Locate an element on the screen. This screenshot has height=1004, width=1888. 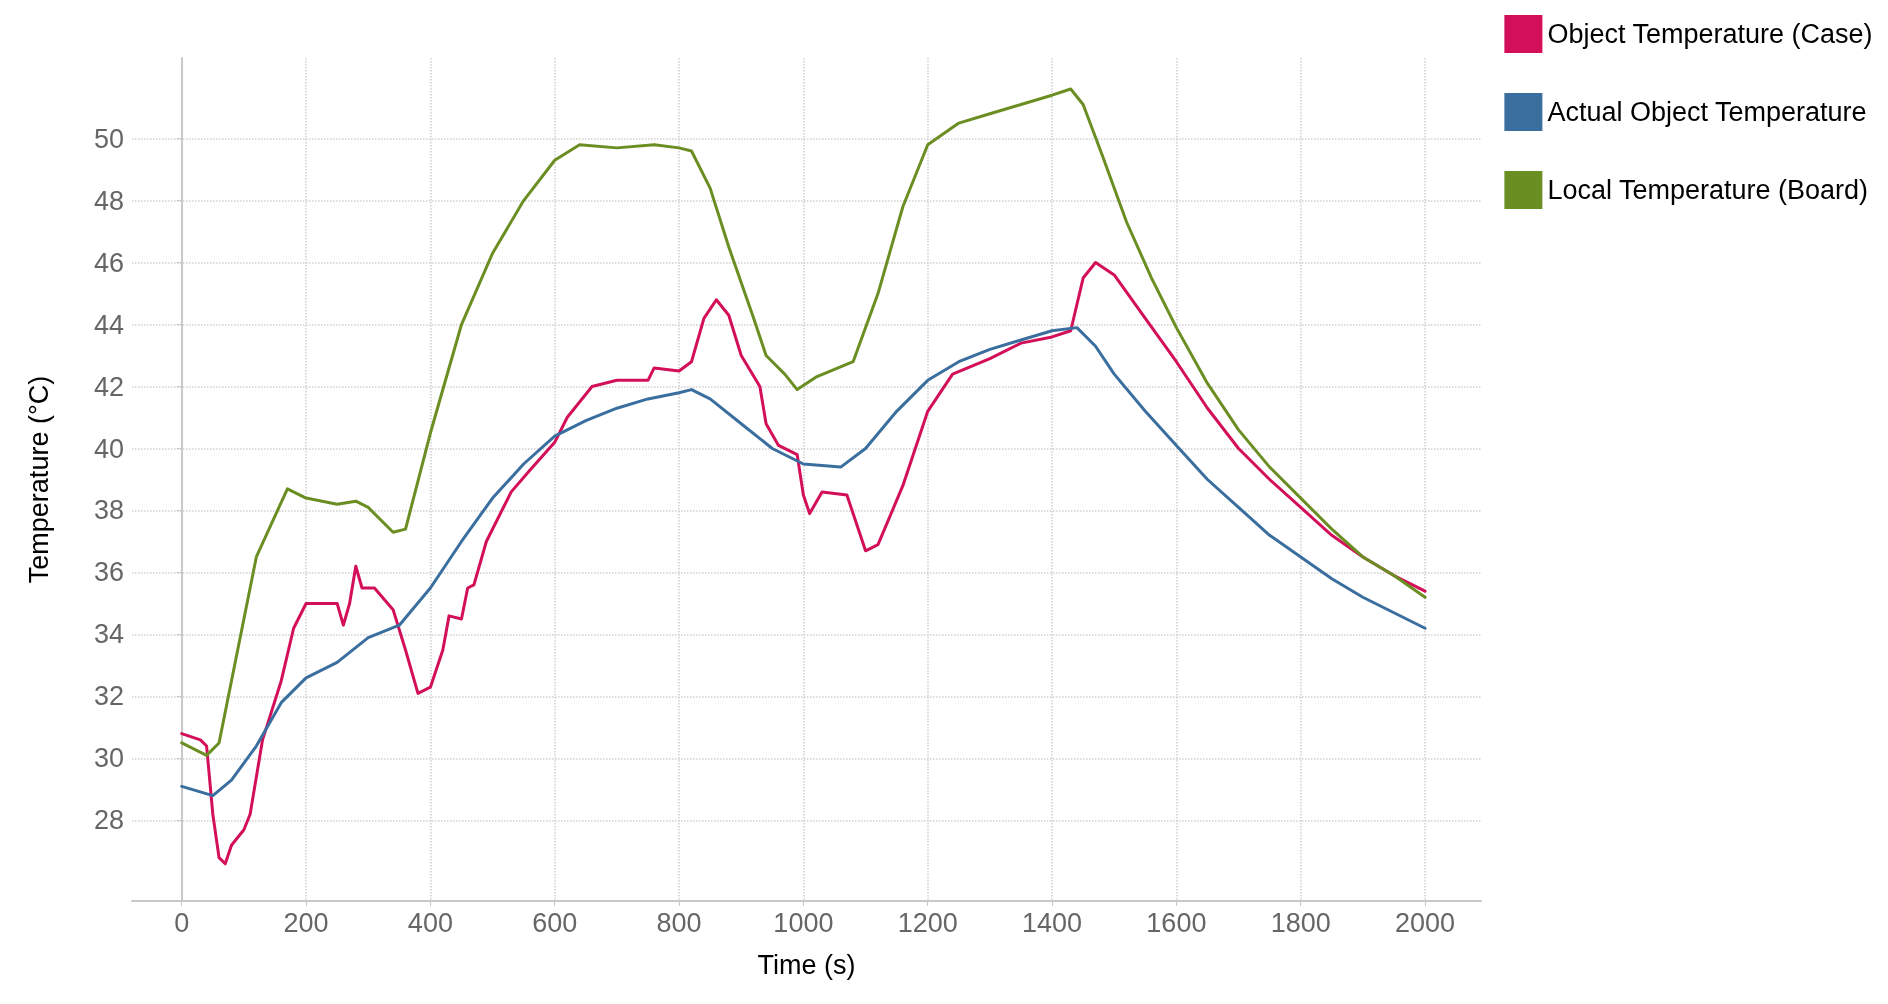
y-tick-label: 48 is located at coordinates (108, 200).